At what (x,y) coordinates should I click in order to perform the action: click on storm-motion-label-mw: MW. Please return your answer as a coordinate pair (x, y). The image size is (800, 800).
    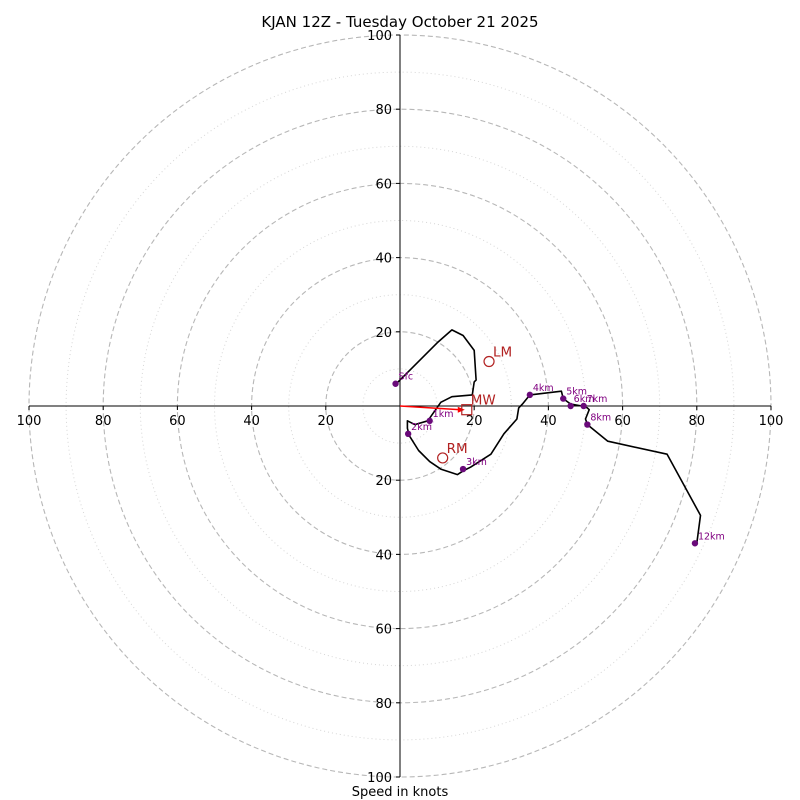
    Looking at the image, I should click on (483, 401).